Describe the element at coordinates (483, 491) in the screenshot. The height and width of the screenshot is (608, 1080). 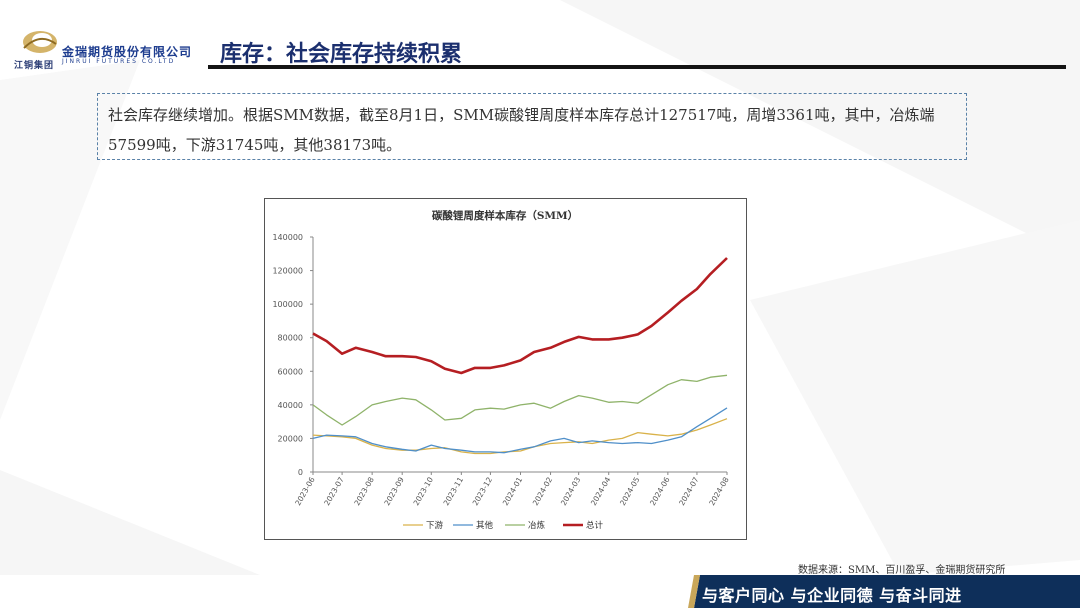
I see `x-tick-label: 2023-12` at that location.